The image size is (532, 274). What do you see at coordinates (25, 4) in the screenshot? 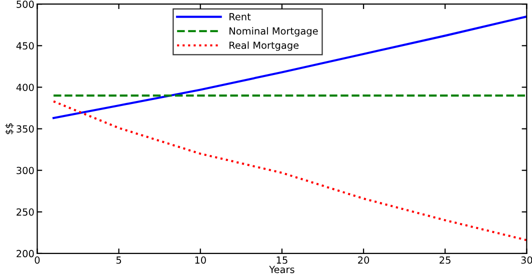
I see `y-tick-label: 500` at bounding box center [25, 4].